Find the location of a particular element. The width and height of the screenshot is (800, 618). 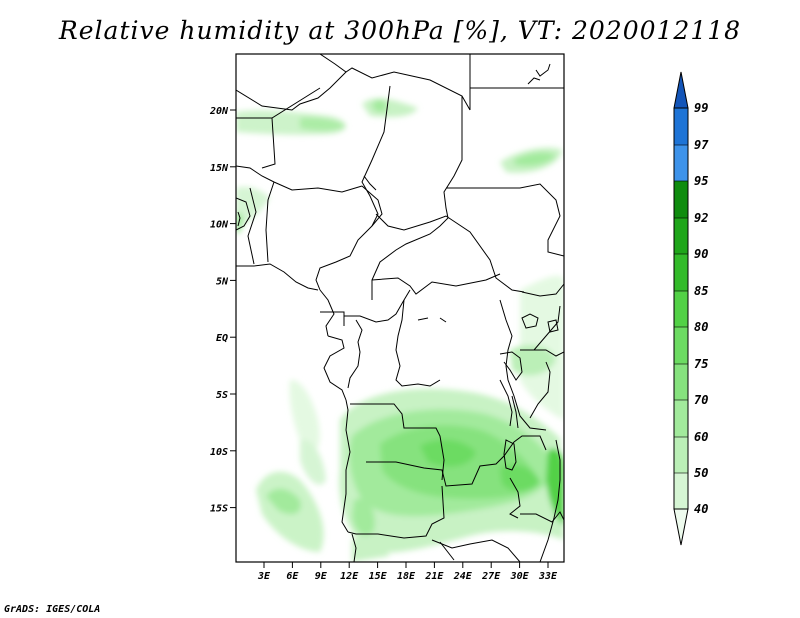

longitude-axis: 3E 6E 9E 12E 15E 18E 21E 24E 27E 30E 33E is located at coordinates (407, 572).